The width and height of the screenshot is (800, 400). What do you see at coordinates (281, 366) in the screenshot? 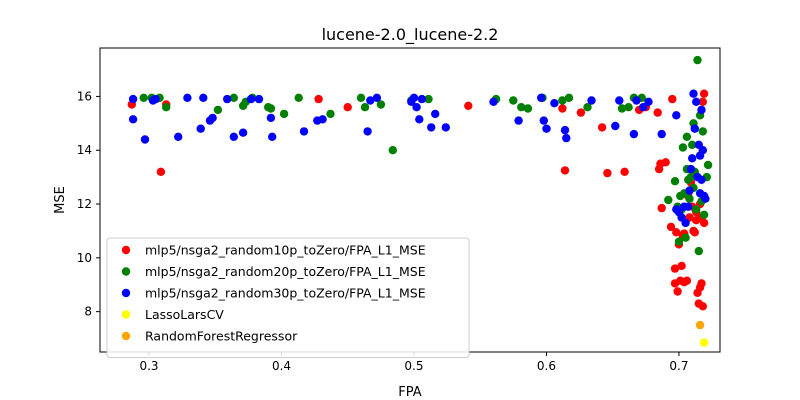
I see `x-tick-label: 0.4` at bounding box center [281, 366].